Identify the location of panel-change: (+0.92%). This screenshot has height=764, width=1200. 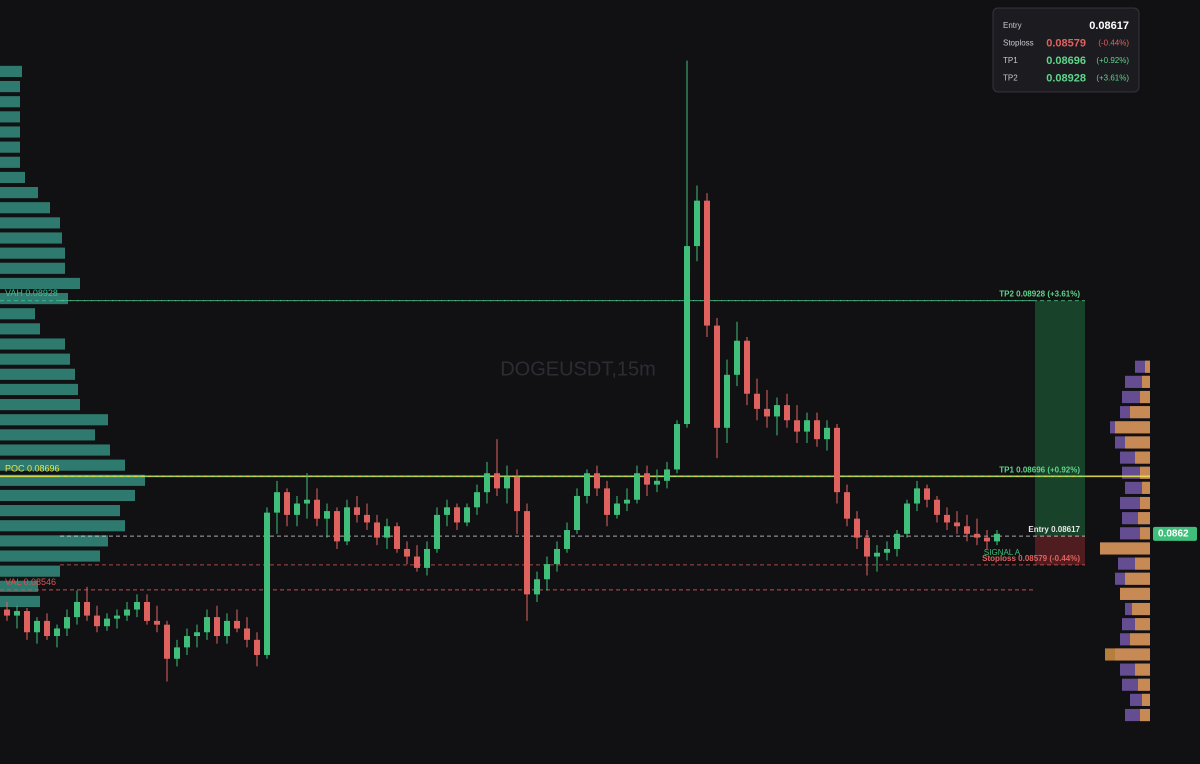
(1112, 60).